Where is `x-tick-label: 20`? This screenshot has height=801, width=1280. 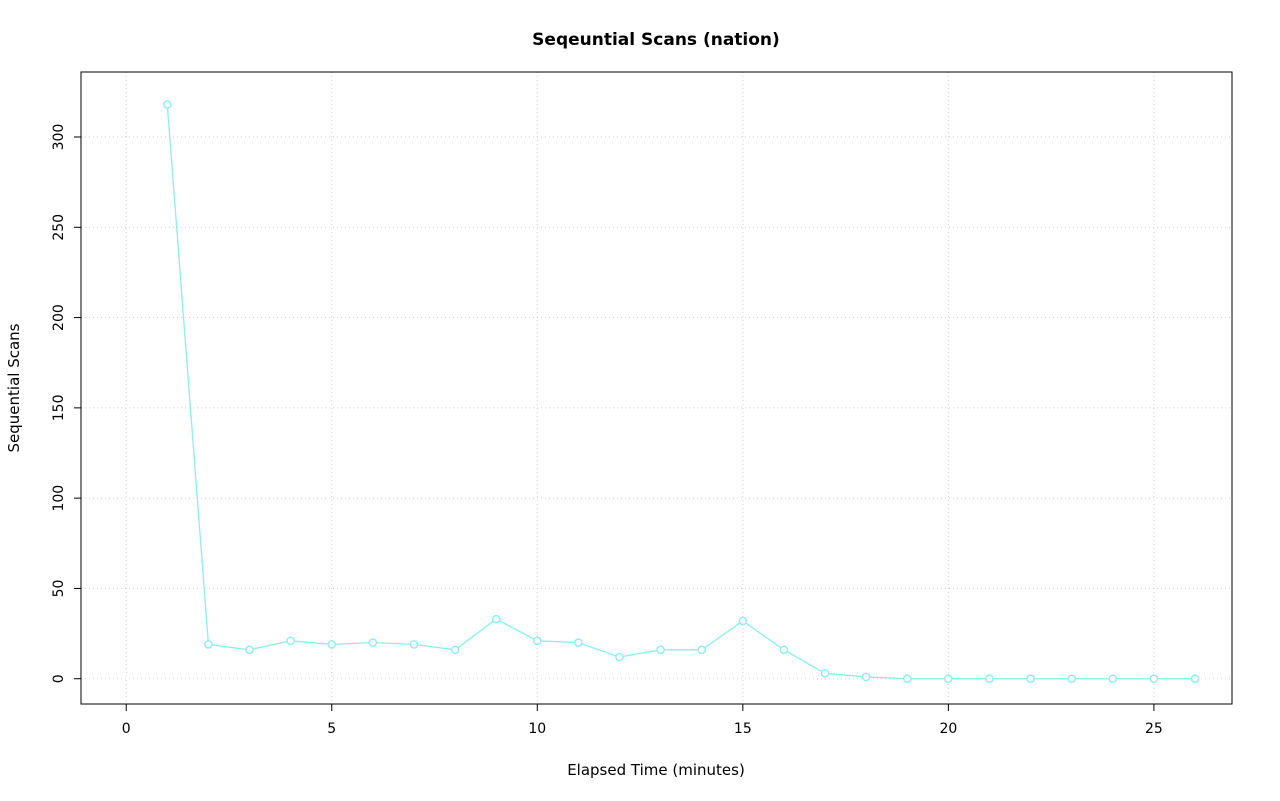 x-tick-label: 20 is located at coordinates (948, 729).